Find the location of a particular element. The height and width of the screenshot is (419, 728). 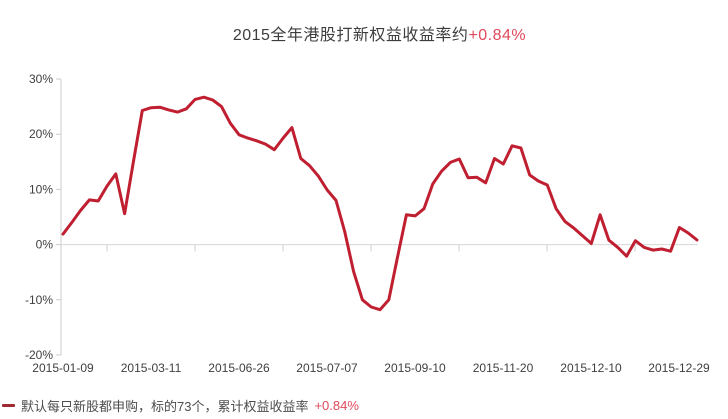

y-tick-label: -20% is located at coordinates (39, 355).